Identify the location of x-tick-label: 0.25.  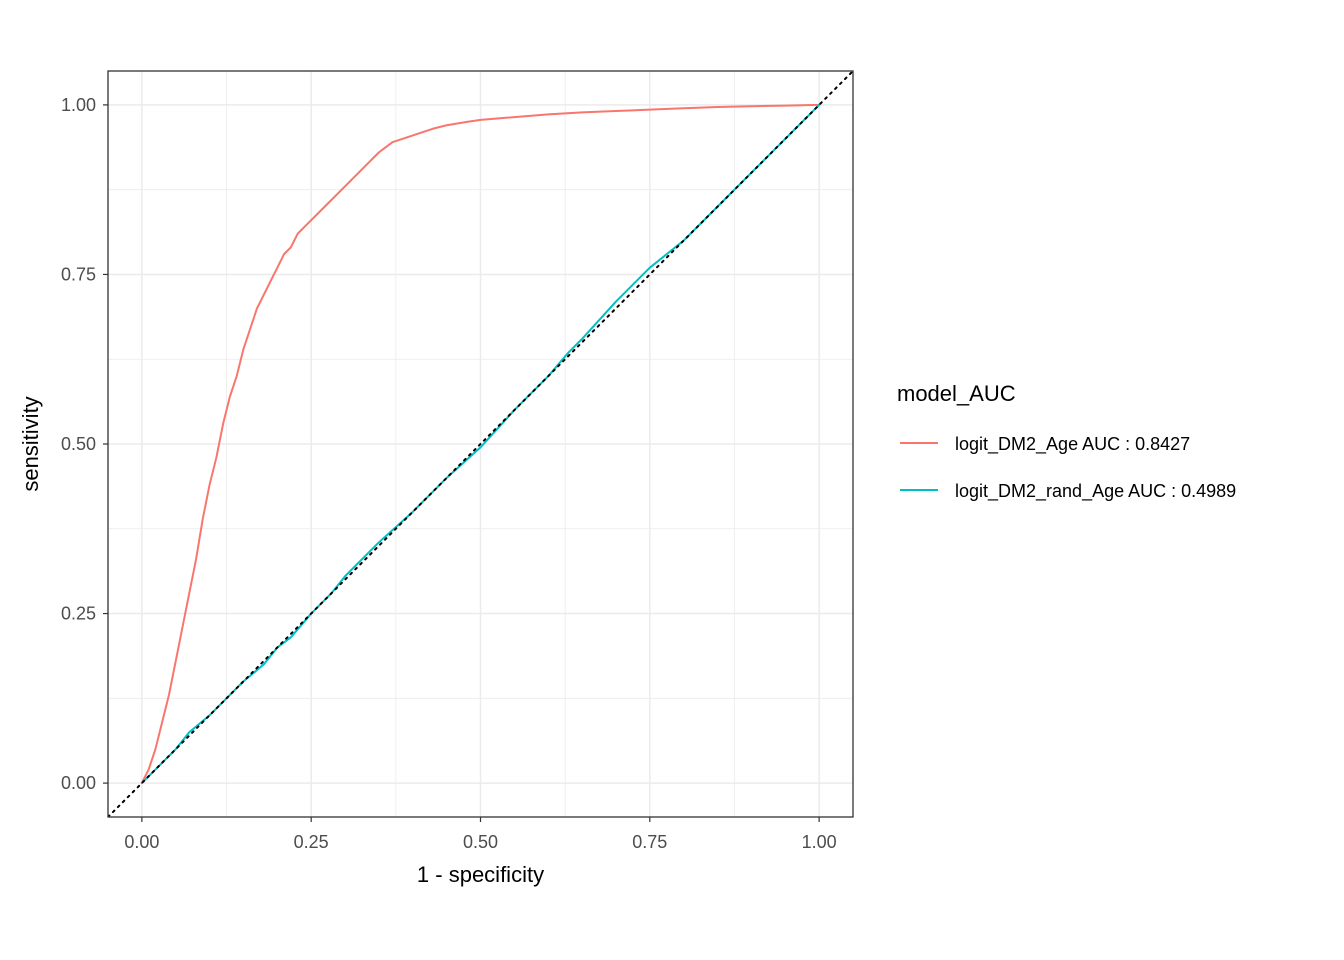
(311, 842).